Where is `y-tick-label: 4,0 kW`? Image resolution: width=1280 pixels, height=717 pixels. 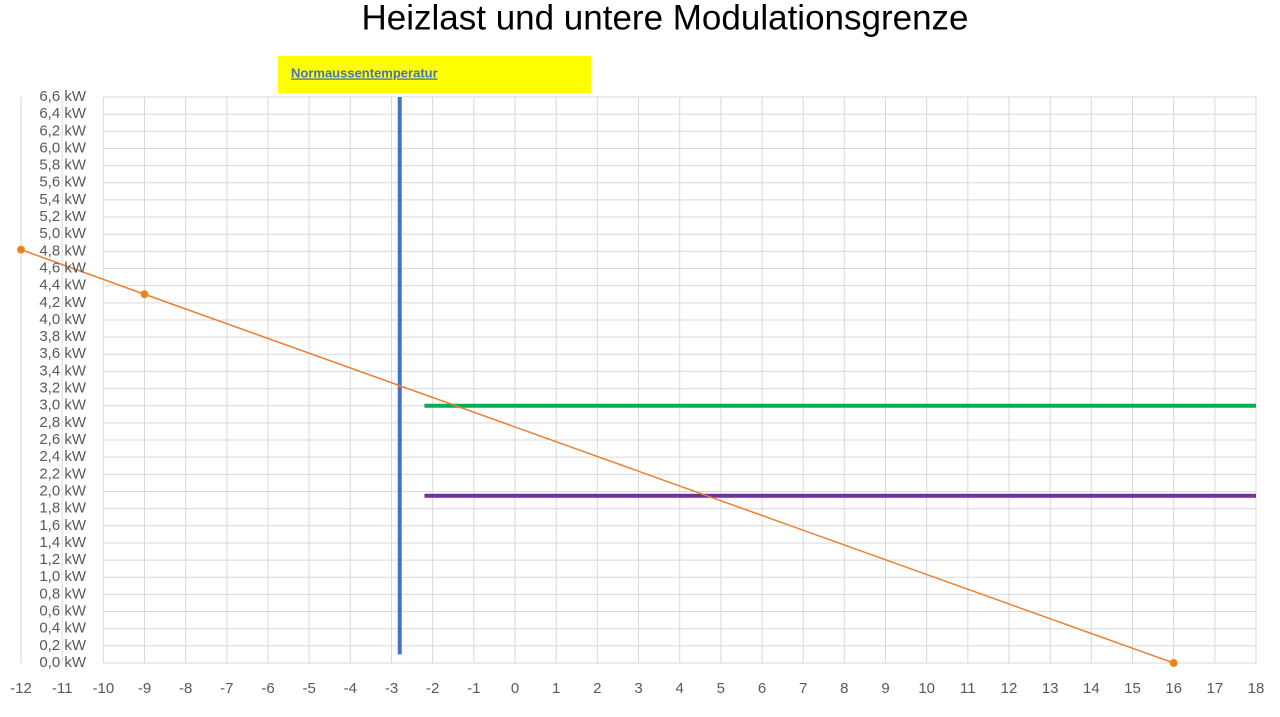 y-tick-label: 4,0 kW is located at coordinates (63, 319).